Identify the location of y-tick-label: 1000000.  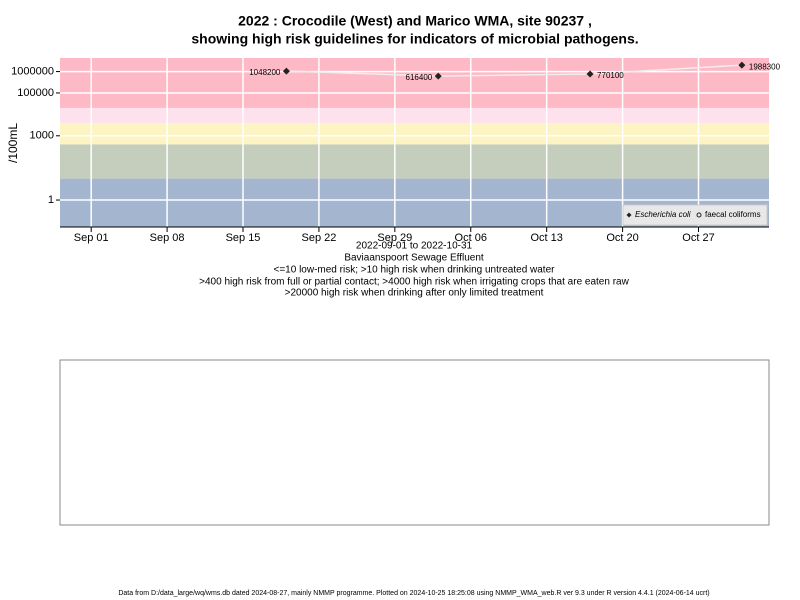
(32, 71).